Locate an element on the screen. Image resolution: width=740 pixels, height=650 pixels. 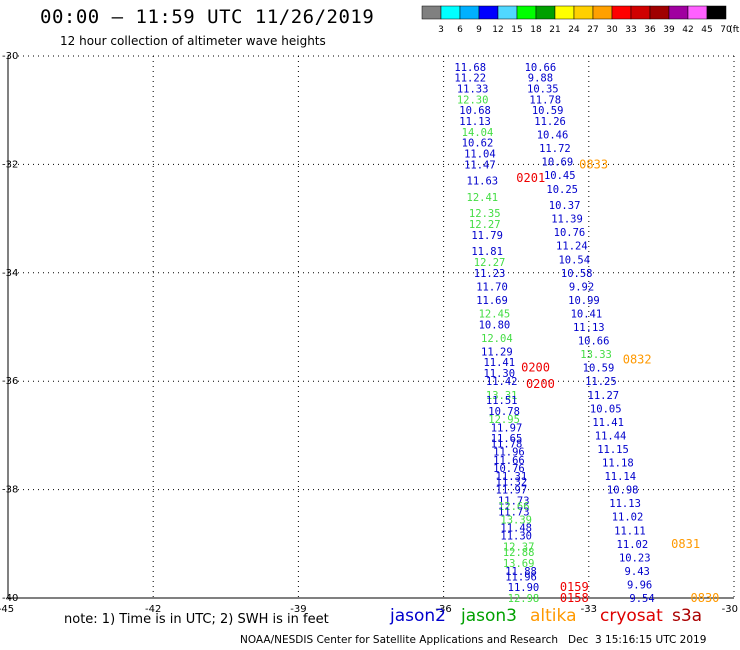
wave-height-value: 11.30 is located at coordinates (516, 537).